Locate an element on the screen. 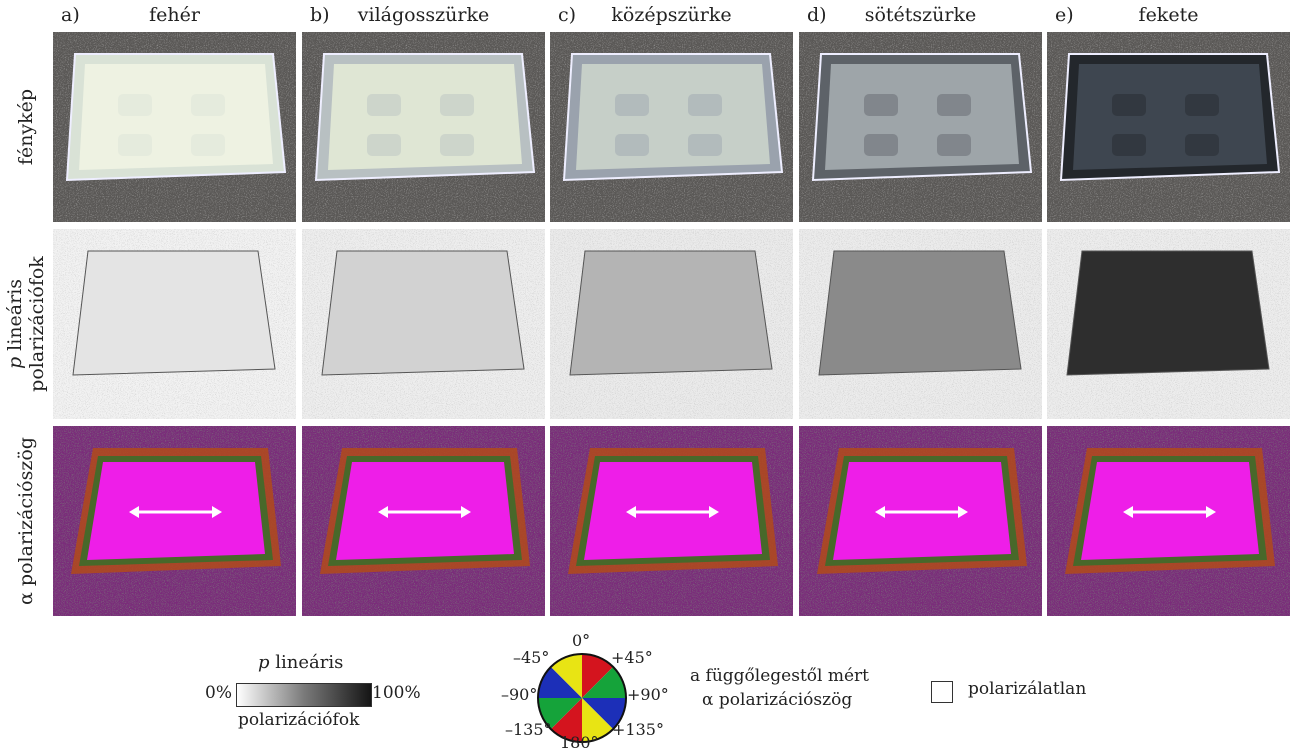  degree-legend-title: p lineáris is located at coordinates (301, 662).